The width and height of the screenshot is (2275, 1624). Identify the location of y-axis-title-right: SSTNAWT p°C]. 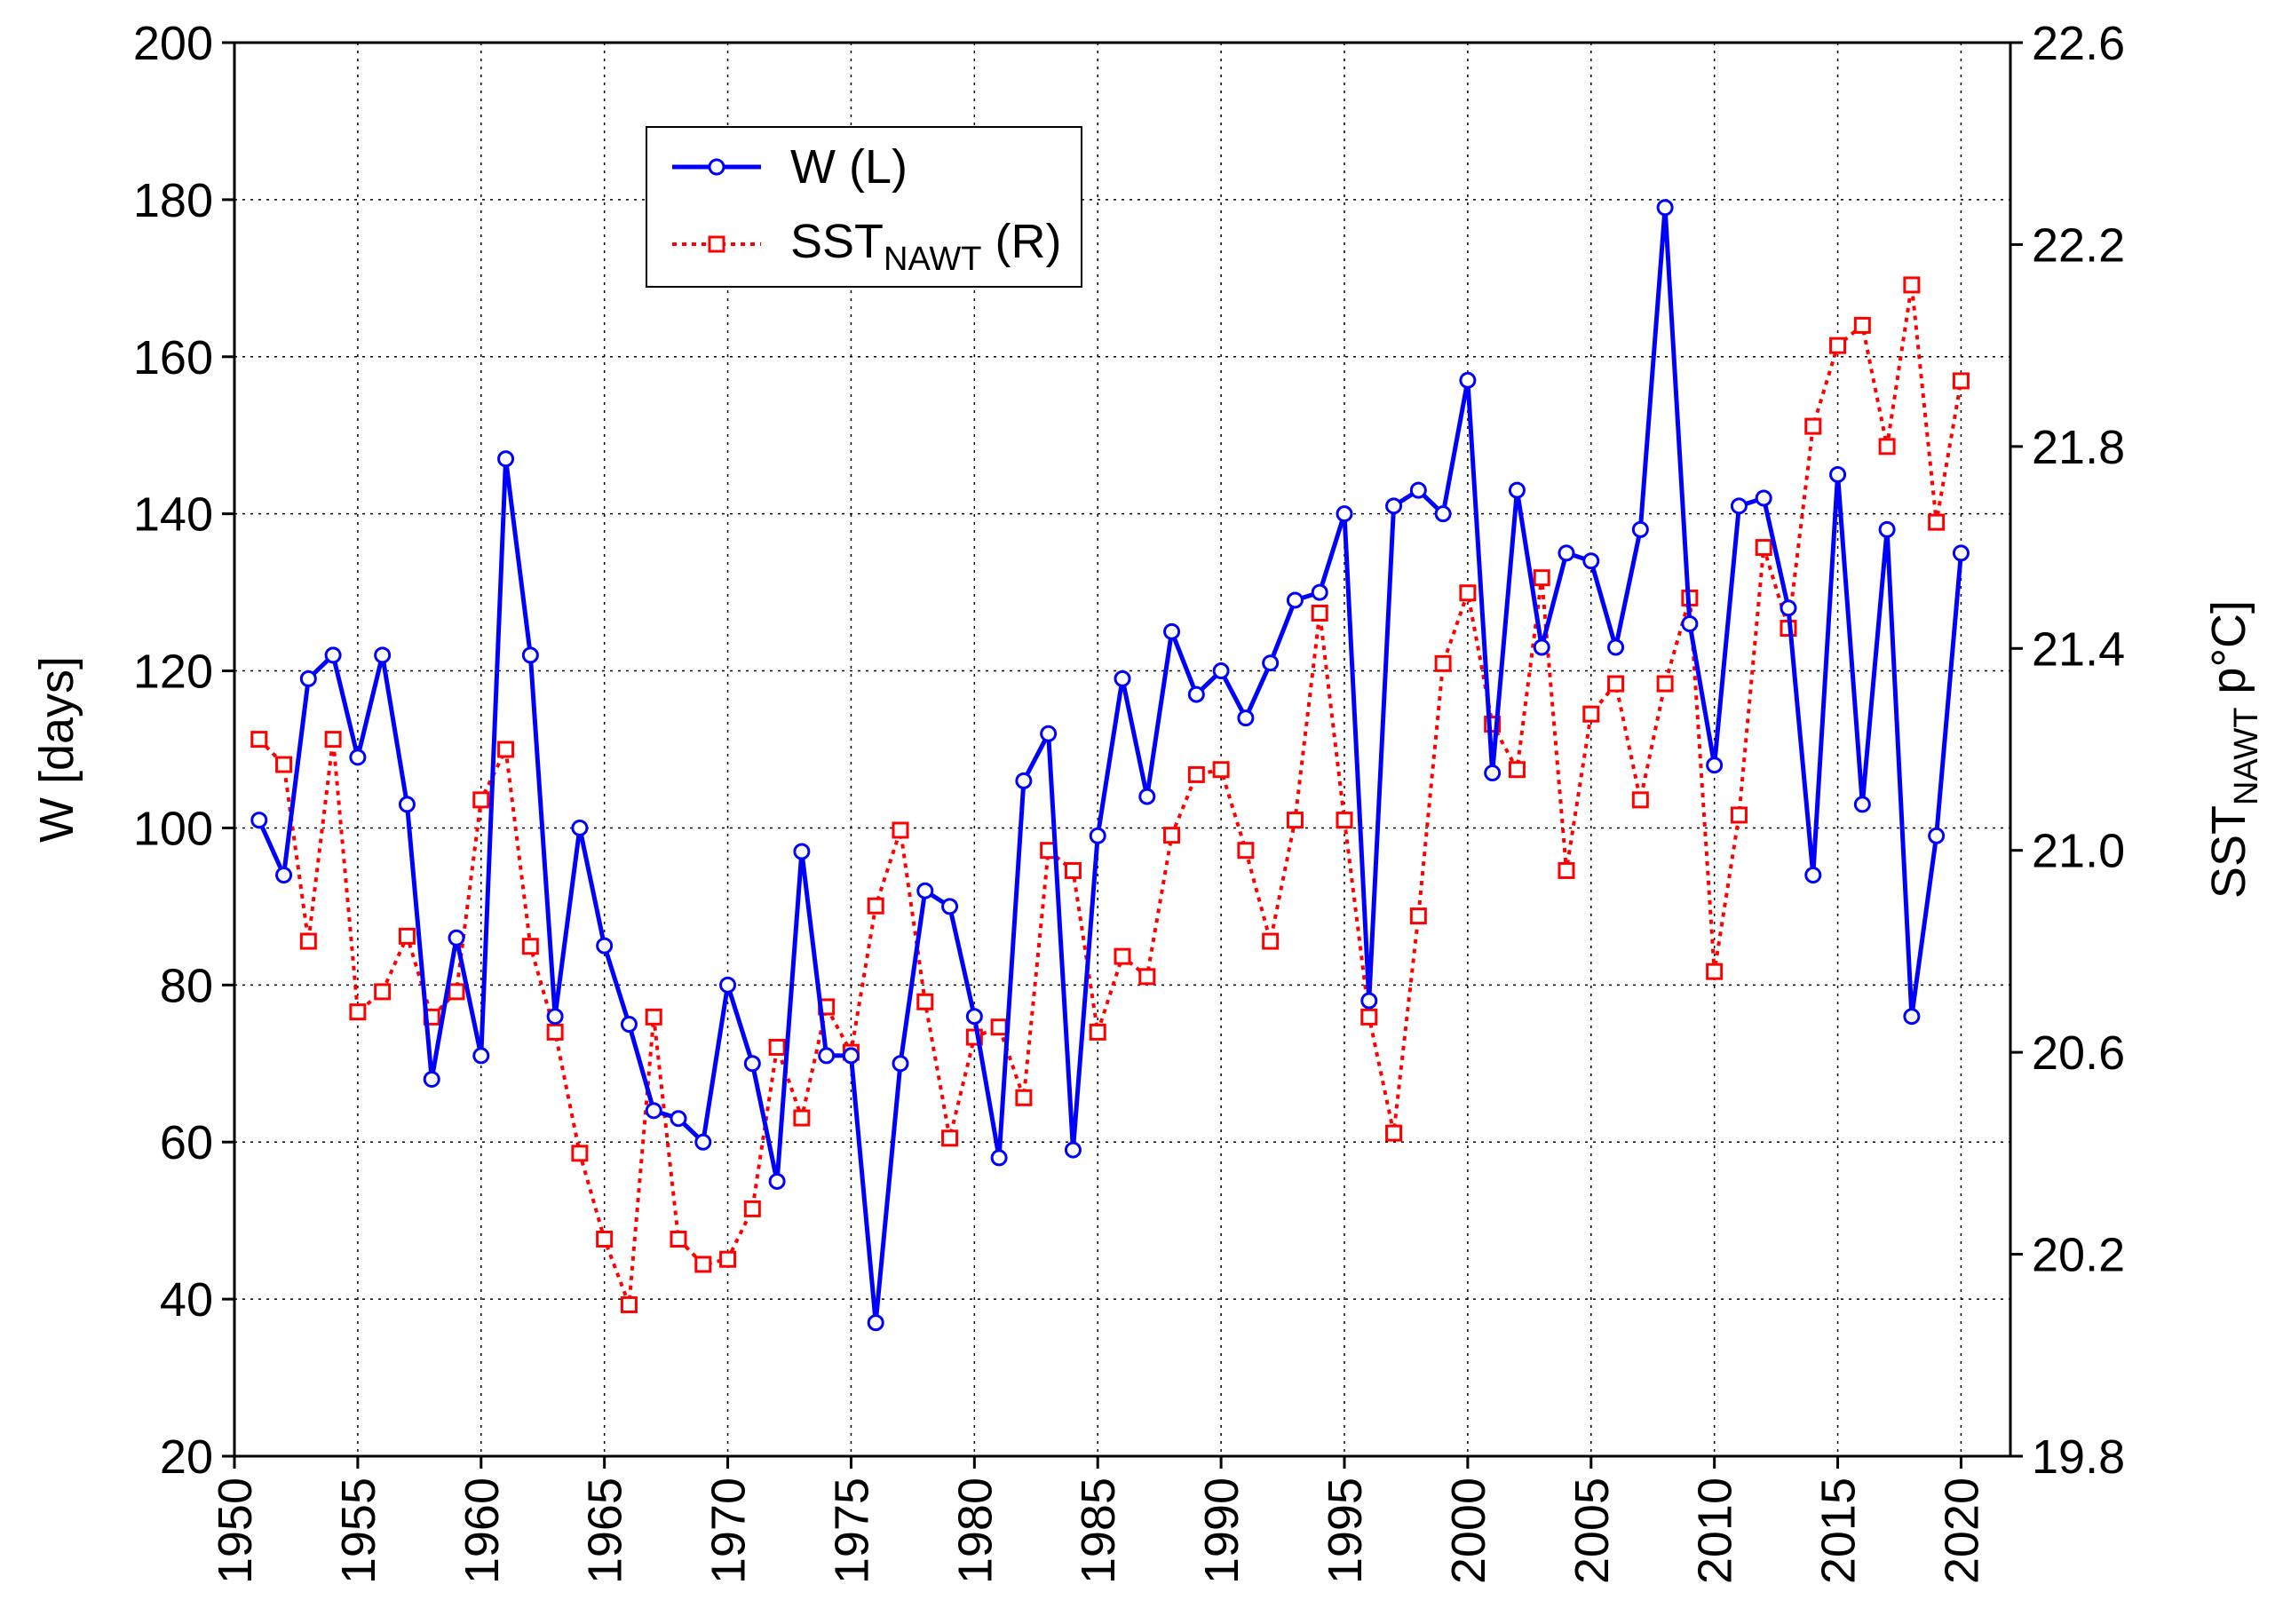
(2233, 749).